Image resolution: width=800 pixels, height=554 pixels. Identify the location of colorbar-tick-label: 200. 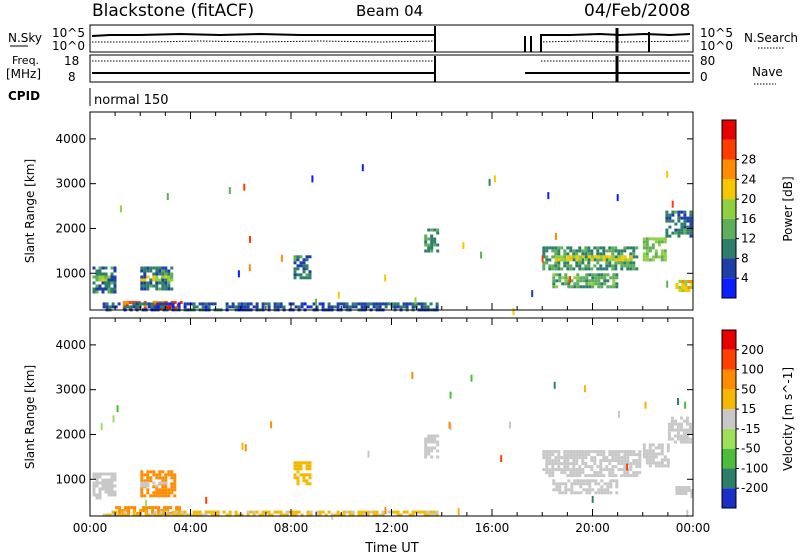
(752, 350).